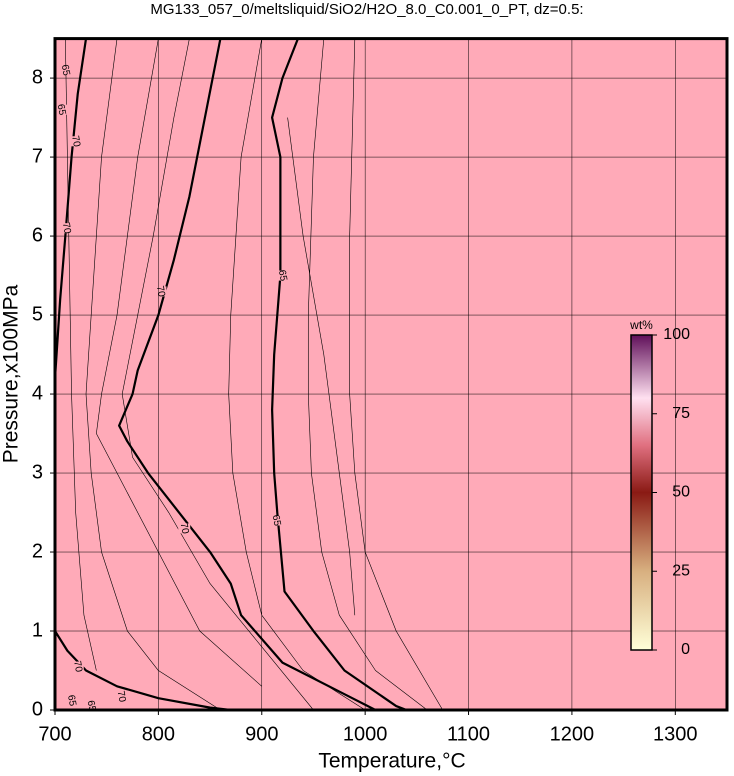 This screenshot has height=776, width=734. What do you see at coordinates (468, 734) in the screenshot?
I see `x-tick-label: 1100` at bounding box center [468, 734].